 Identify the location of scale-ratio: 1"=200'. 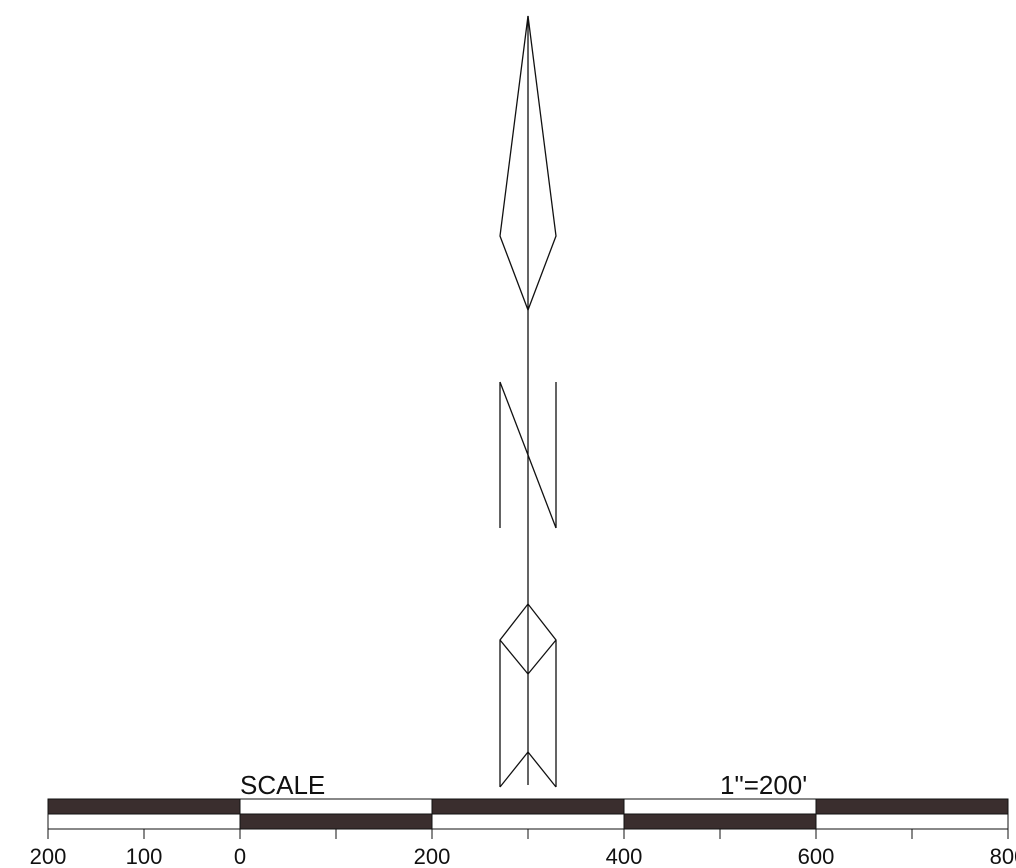
(763, 785).